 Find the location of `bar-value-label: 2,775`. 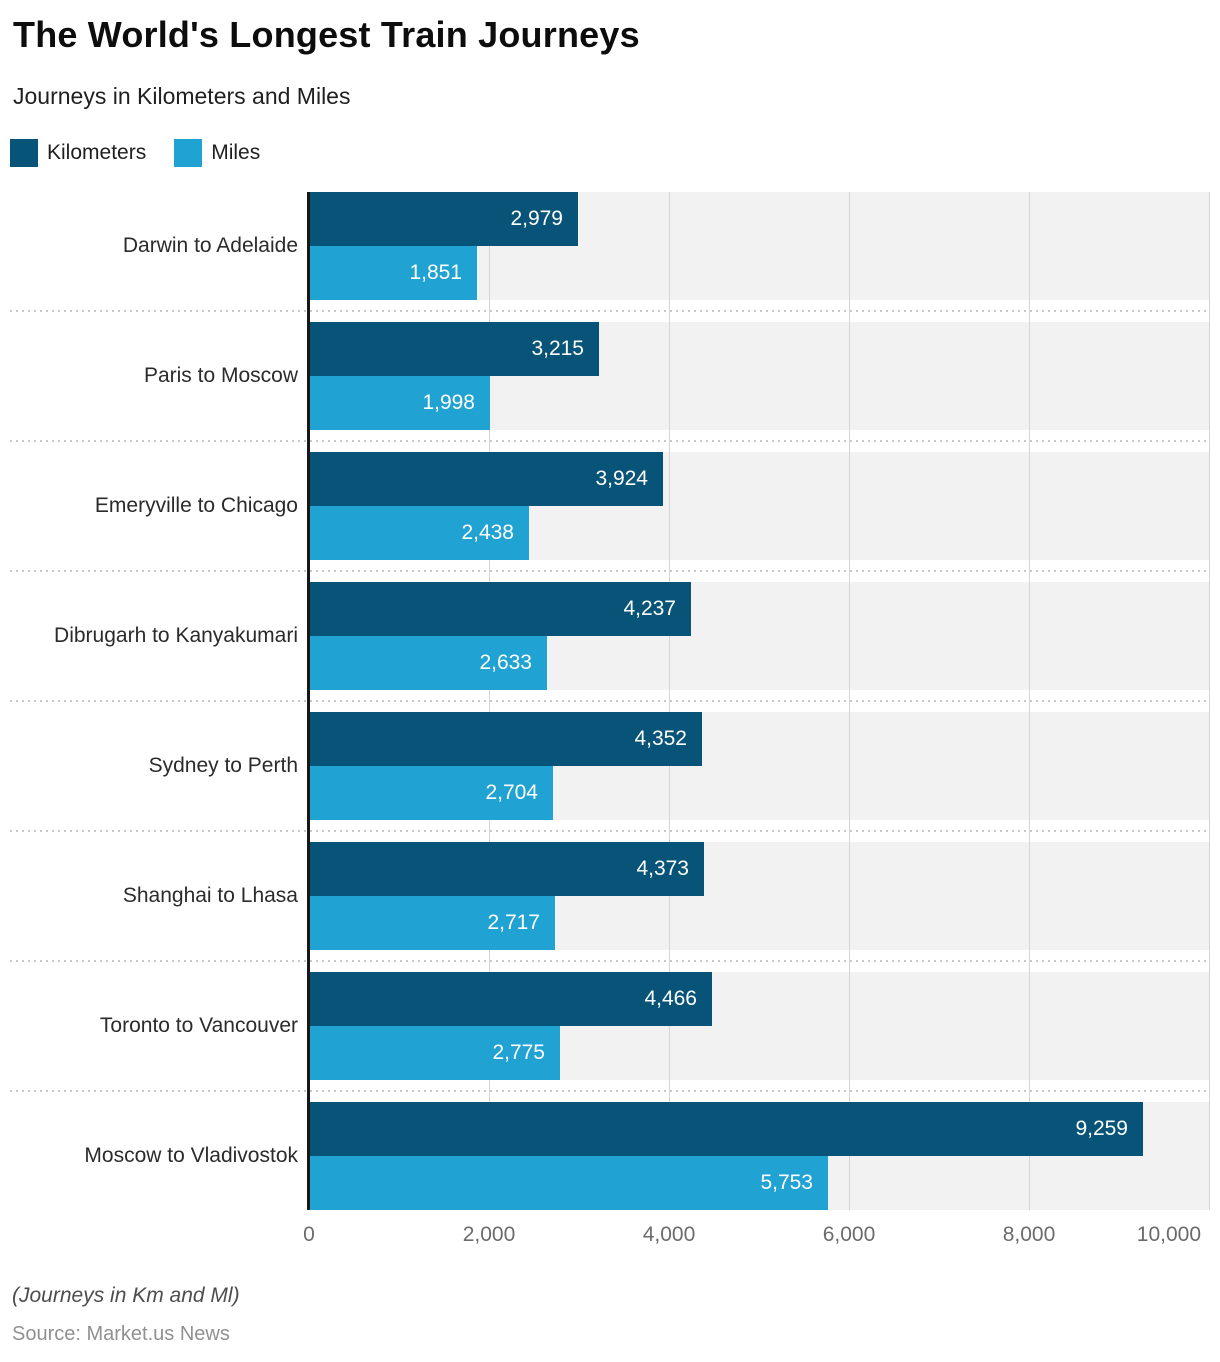

bar-value-label: 2,775 is located at coordinates (518, 1052).